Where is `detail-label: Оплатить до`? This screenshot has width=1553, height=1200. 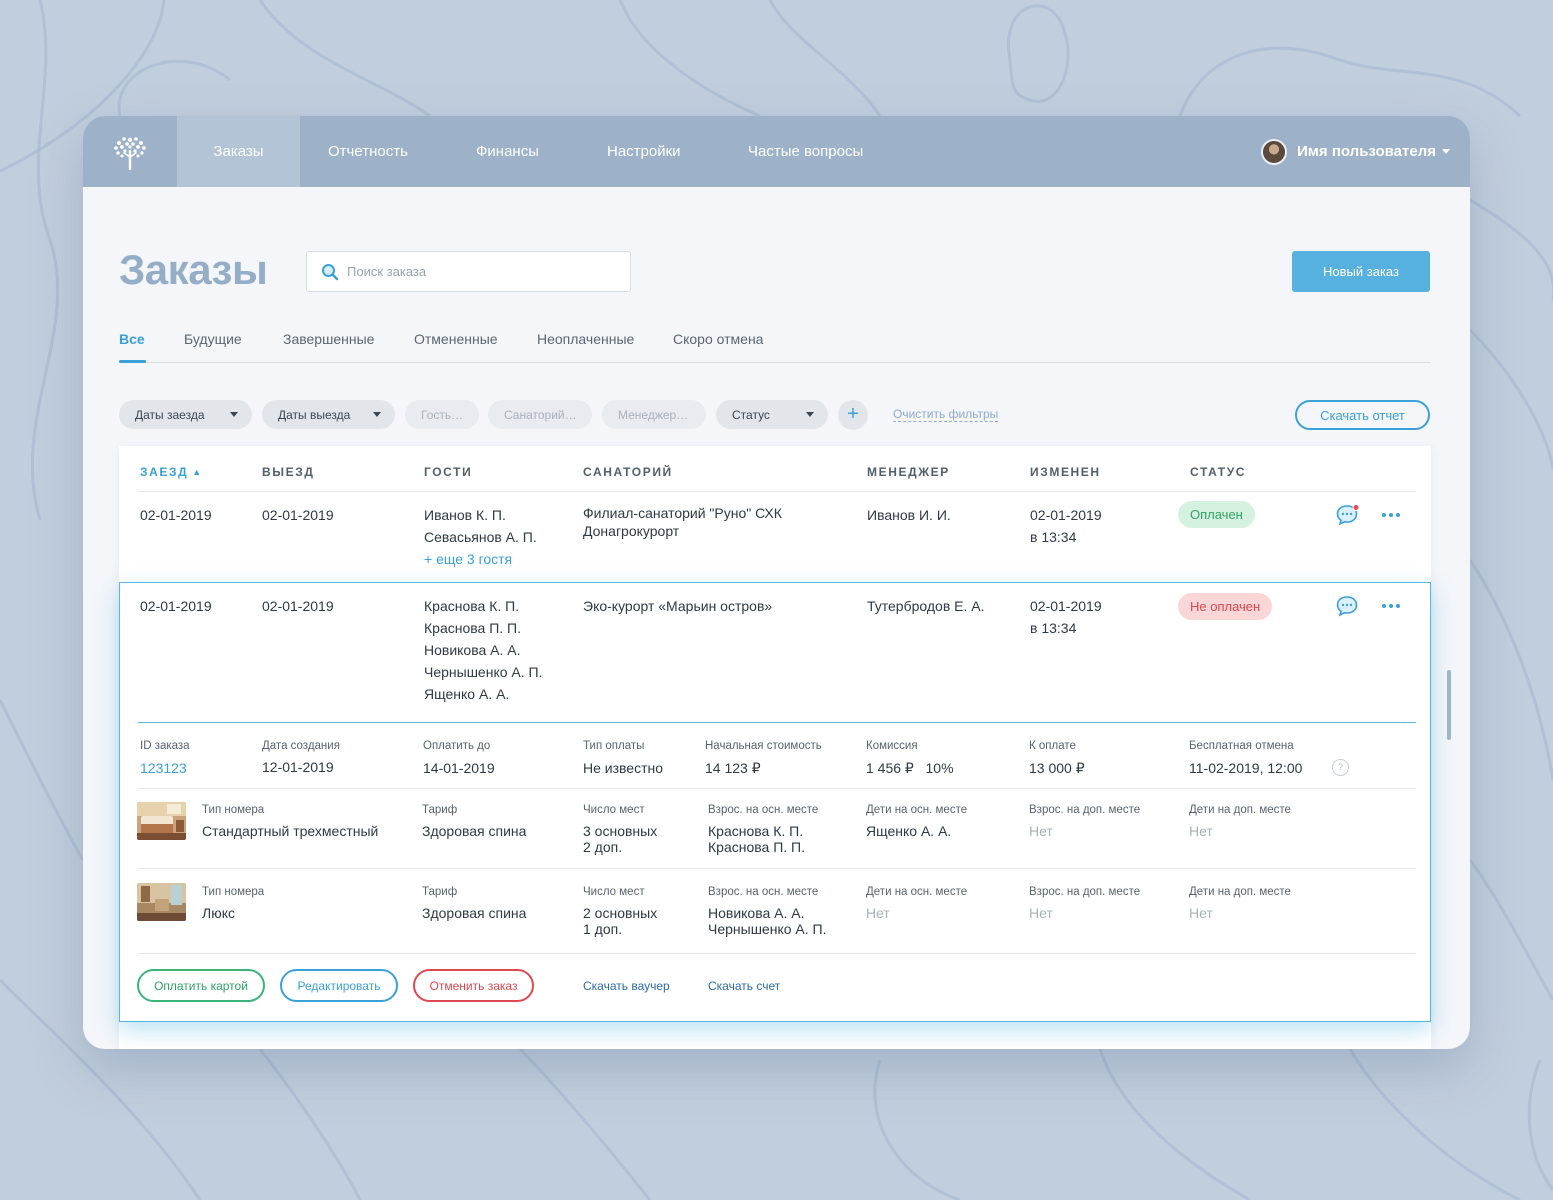 detail-label: Оплатить до is located at coordinates (457, 746).